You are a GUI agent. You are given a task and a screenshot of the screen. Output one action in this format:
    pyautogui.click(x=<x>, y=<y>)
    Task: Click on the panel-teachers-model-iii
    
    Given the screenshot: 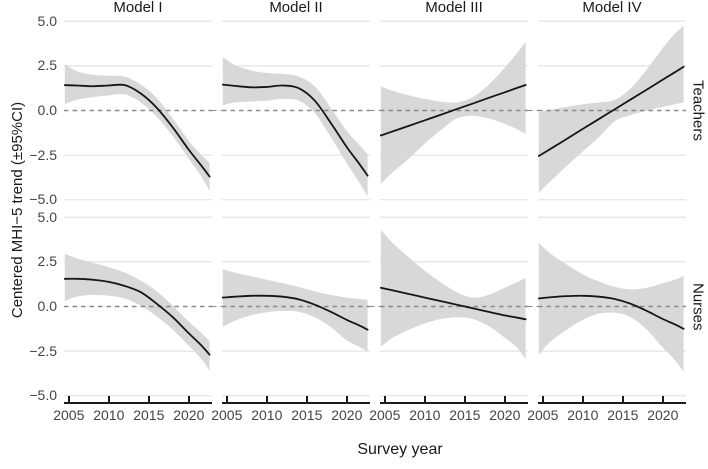 What is the action you would take?
    pyautogui.click(x=454, y=110)
    